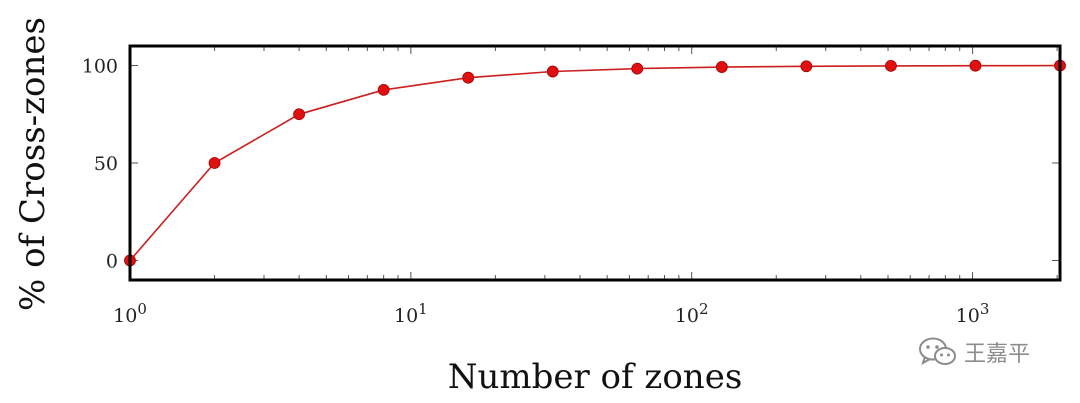  I want to click on x-tick-label: 10⁰, so click(130, 313).